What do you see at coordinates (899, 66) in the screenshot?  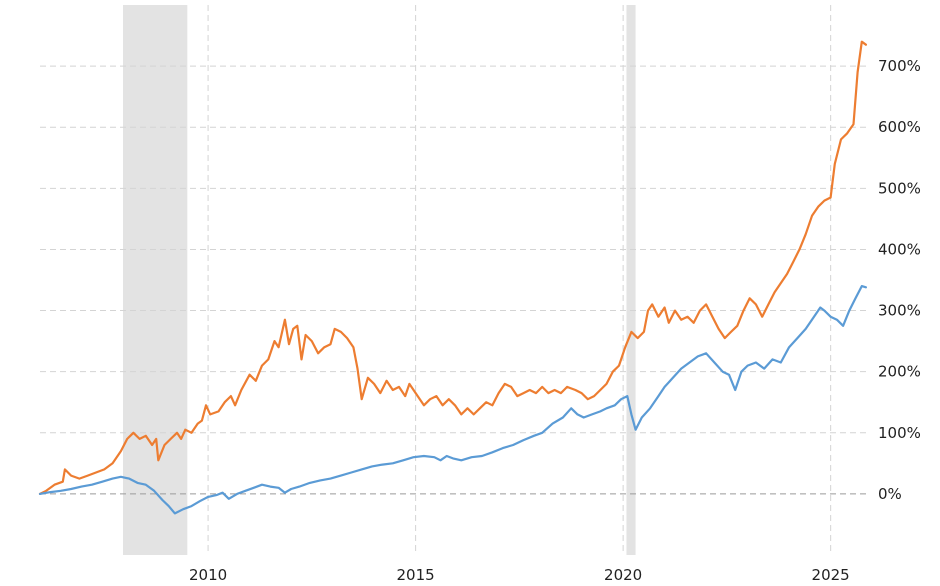 I see `y-tick-label-700: 700%` at bounding box center [899, 66].